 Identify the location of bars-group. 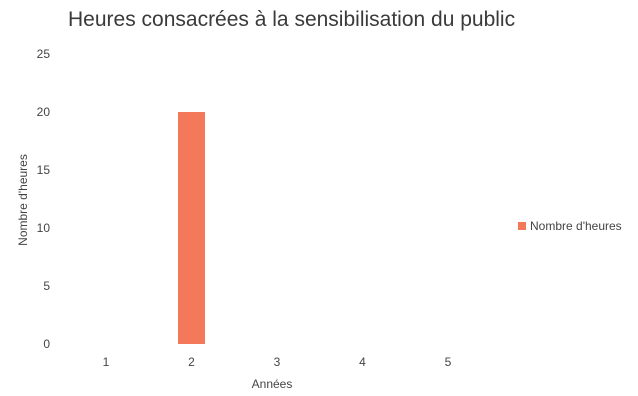
(191, 228).